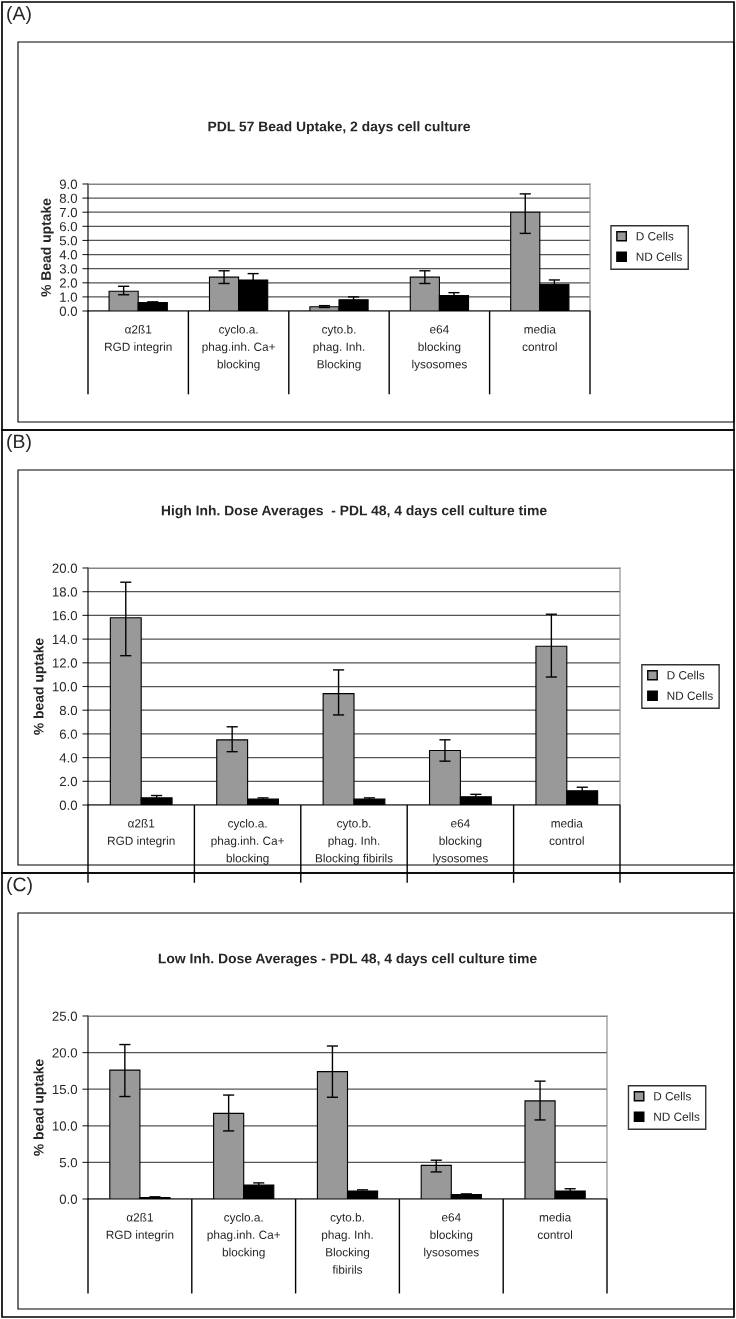  What do you see at coordinates (19, 886) in the screenshot?
I see `text: (C)` at bounding box center [19, 886].